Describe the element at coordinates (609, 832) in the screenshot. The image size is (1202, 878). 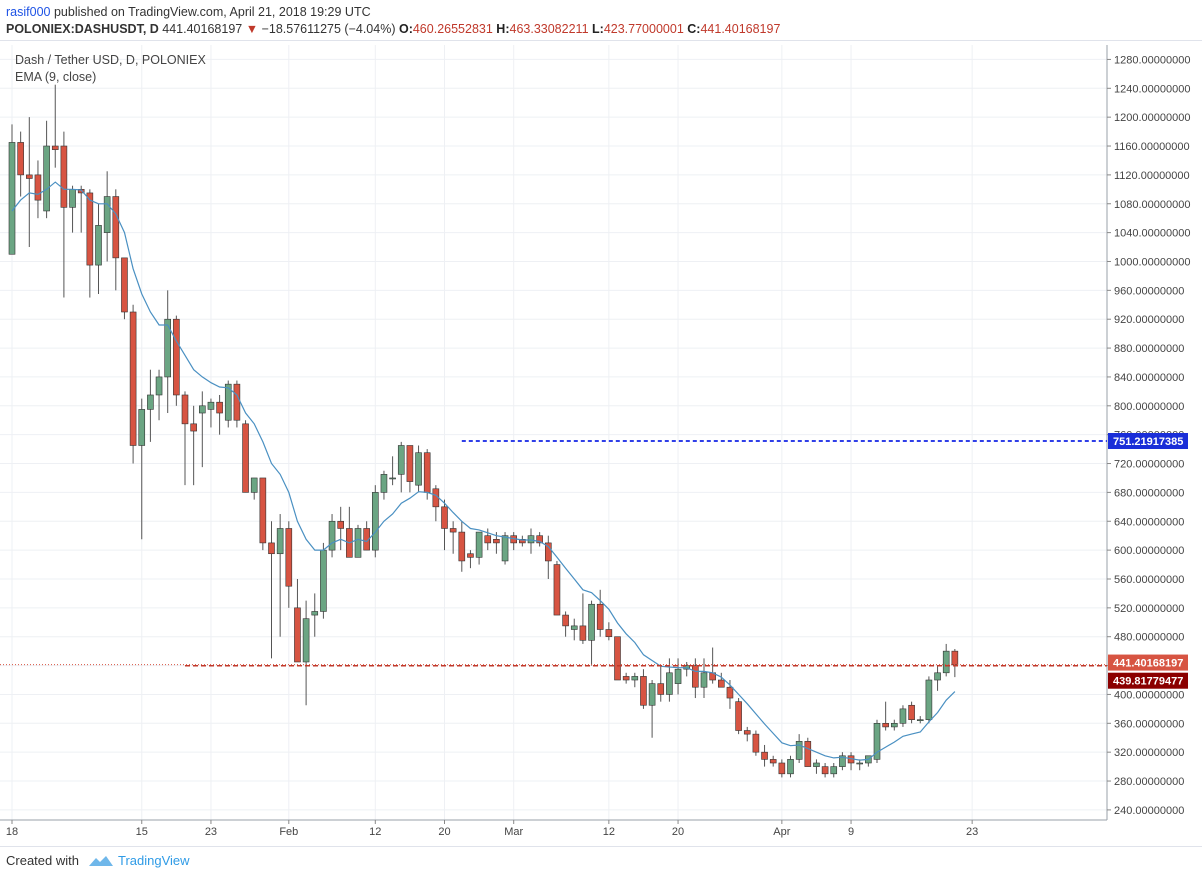
I see `x-tick-label: 12` at that location.